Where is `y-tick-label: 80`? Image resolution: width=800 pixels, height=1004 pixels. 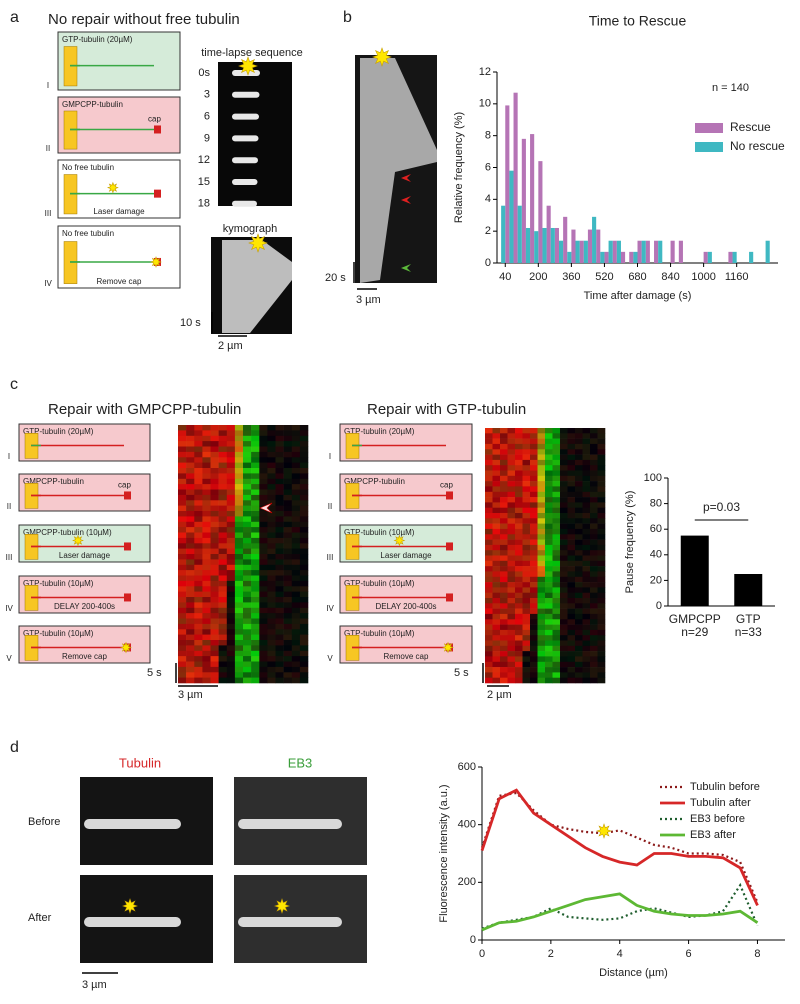
y-tick-label: 80 is located at coordinates (656, 504).